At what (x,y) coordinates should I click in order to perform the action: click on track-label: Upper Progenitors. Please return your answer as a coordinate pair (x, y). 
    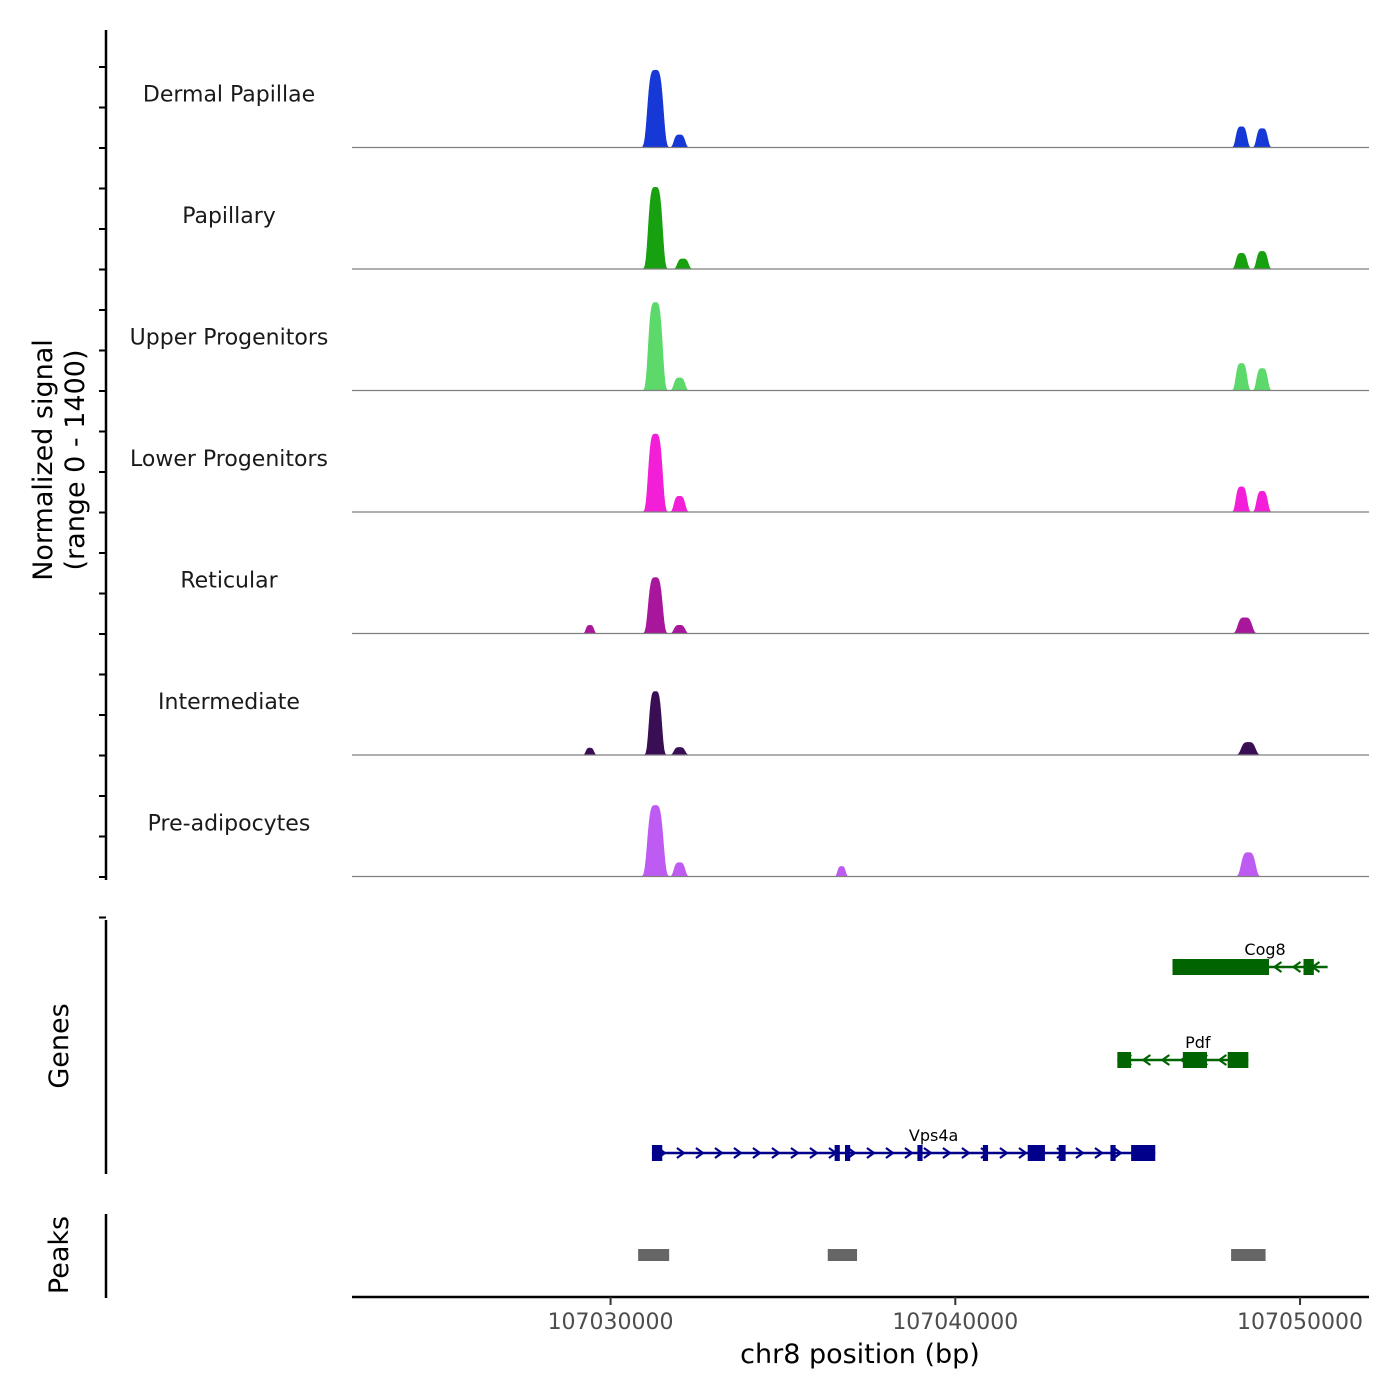
    Looking at the image, I should click on (229, 338).